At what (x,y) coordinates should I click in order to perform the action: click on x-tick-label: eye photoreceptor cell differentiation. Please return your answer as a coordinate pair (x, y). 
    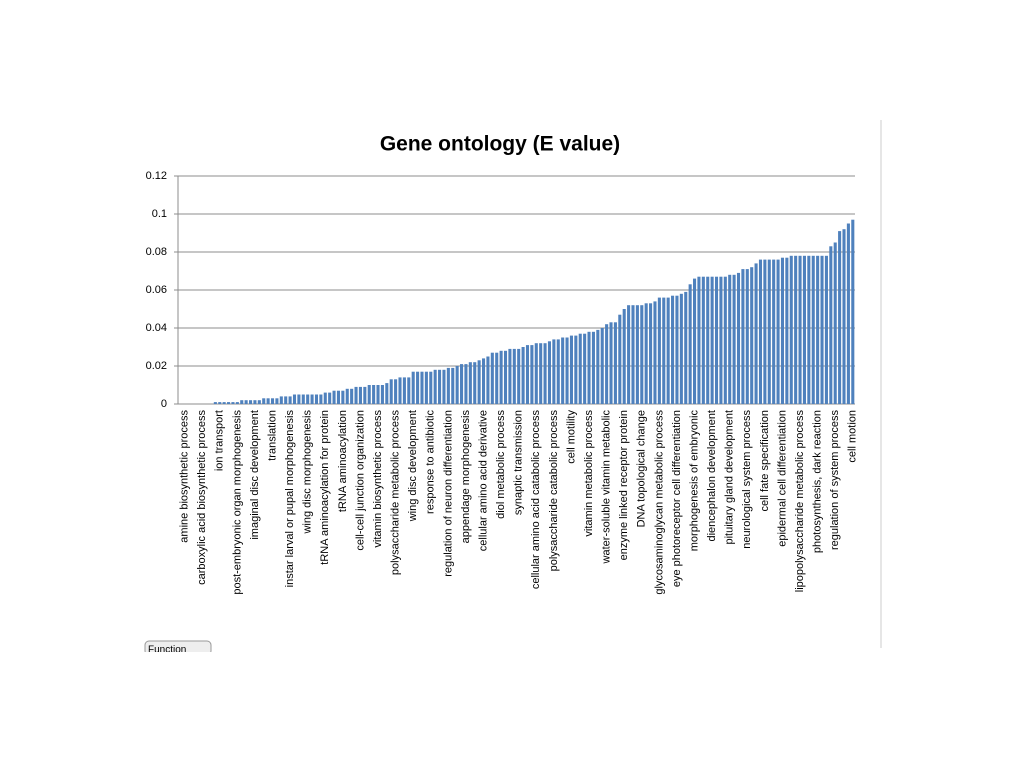
    Looking at the image, I should click on (677, 498).